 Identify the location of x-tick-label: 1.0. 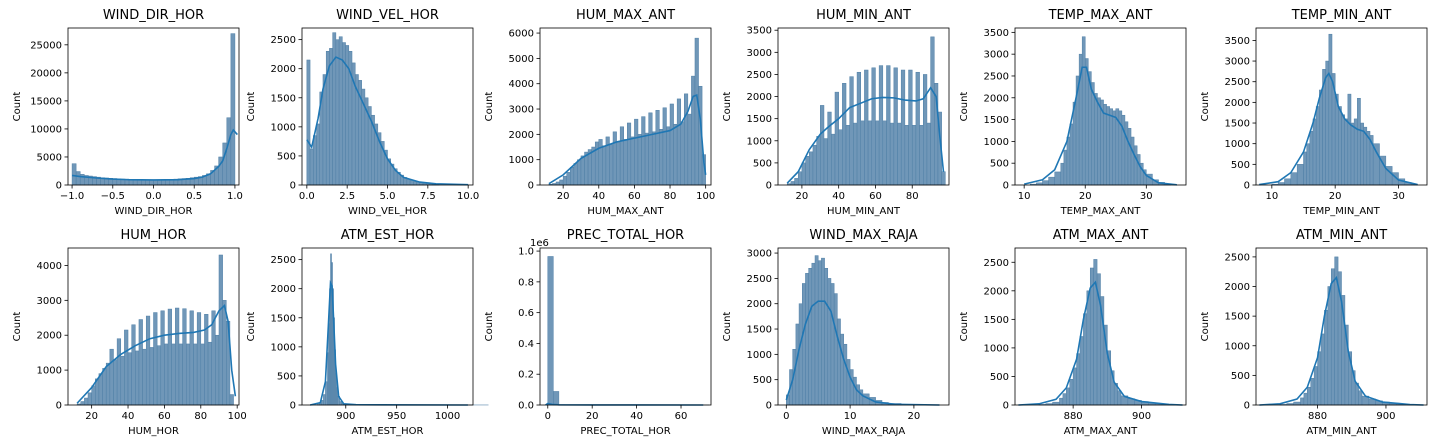
(235, 196).